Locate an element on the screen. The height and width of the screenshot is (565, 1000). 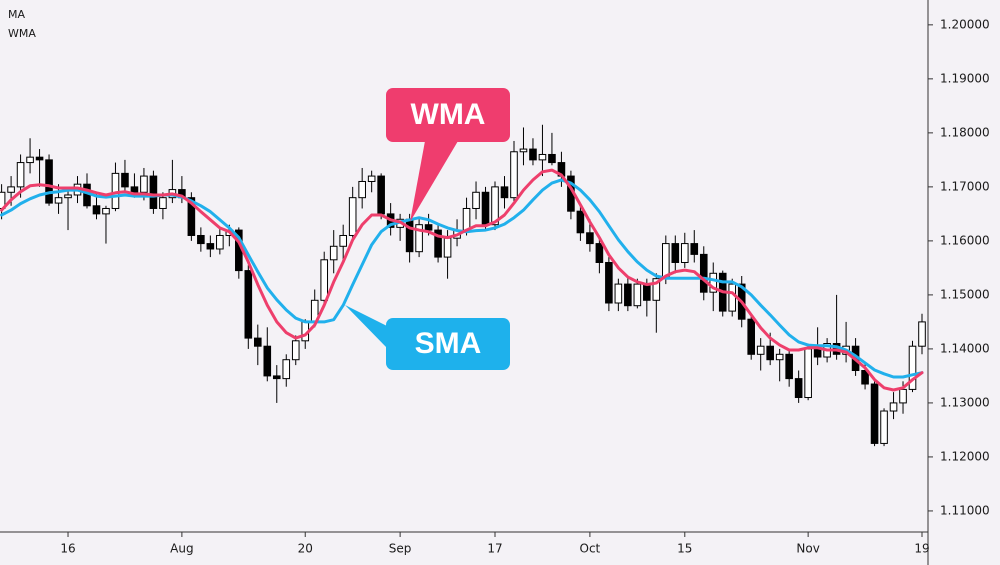
legend-entry: MA is located at coordinates (16, 14).